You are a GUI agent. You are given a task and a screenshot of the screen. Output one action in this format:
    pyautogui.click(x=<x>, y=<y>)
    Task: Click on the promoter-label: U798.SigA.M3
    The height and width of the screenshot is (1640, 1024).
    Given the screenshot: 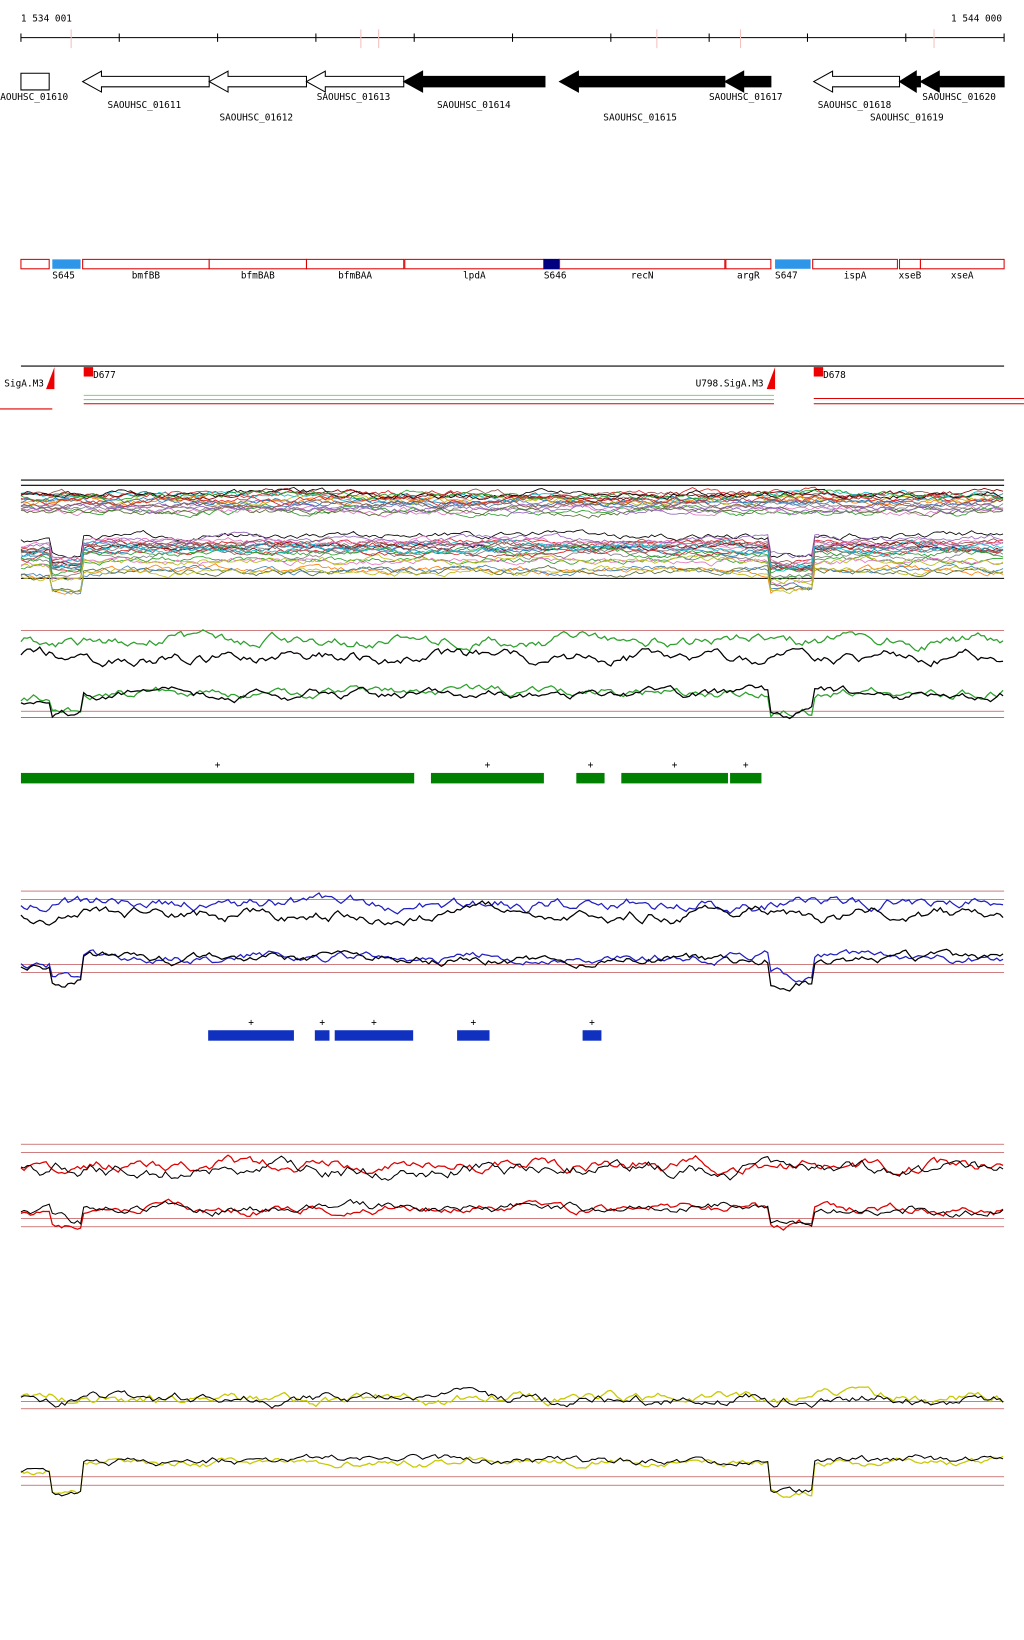 What is the action you would take?
    pyautogui.click(x=730, y=383)
    